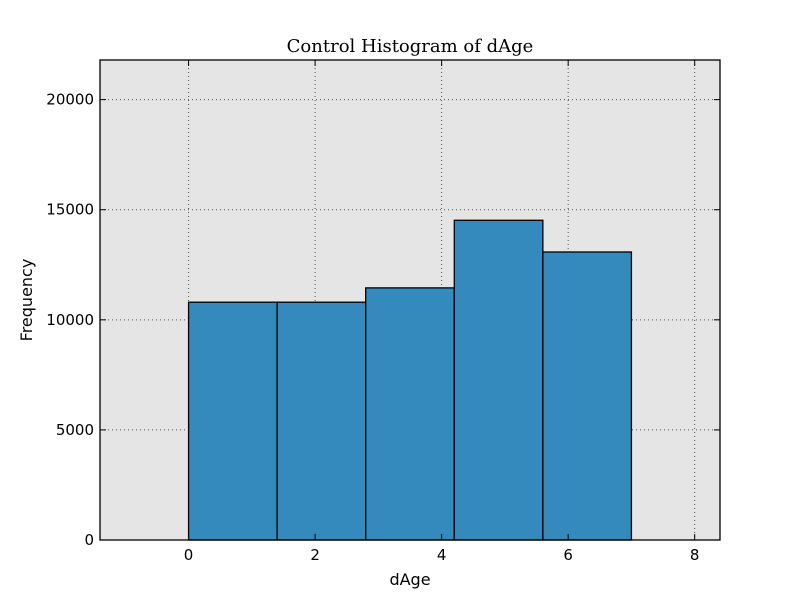  I want to click on chart-title: Control Histogram of dAge, so click(410, 46).